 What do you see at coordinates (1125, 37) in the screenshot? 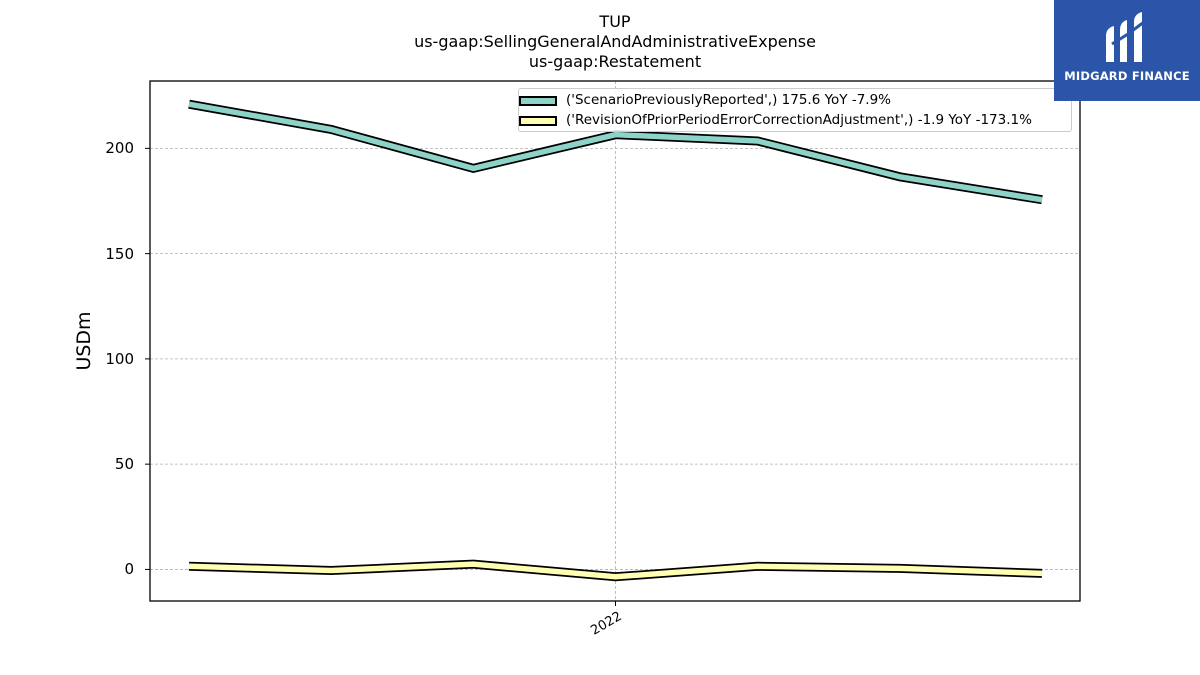
I see `logo-mark-icon` at bounding box center [1125, 37].